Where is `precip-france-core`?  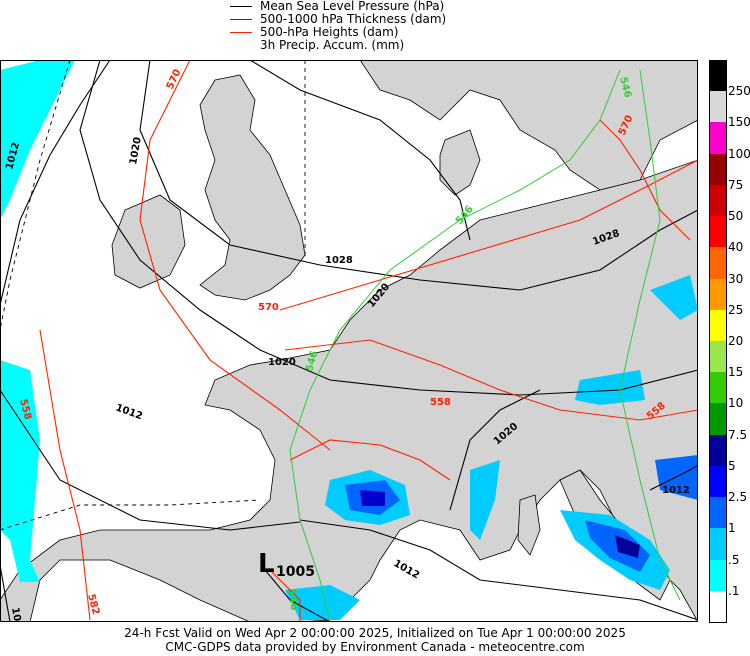
precip-france-core is located at coordinates (372, 498).